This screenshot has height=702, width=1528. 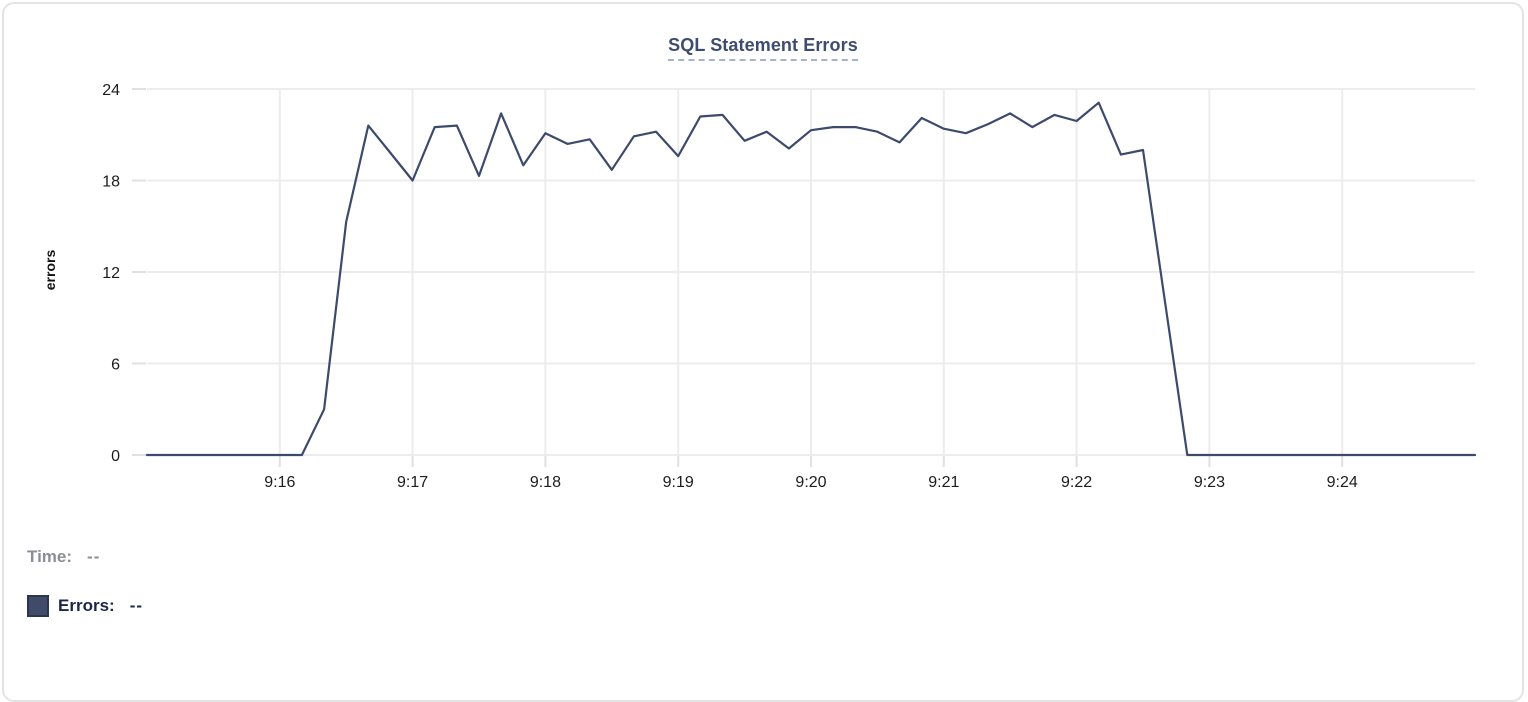 I want to click on x-tick-label: 9:21, so click(x=943, y=482).